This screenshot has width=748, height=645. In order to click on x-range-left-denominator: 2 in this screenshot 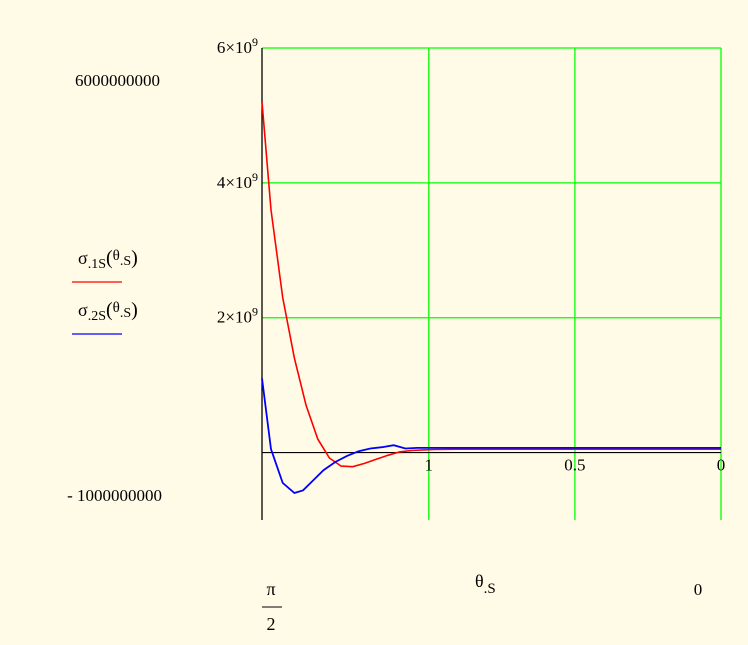, I will do `click(271, 624)`.